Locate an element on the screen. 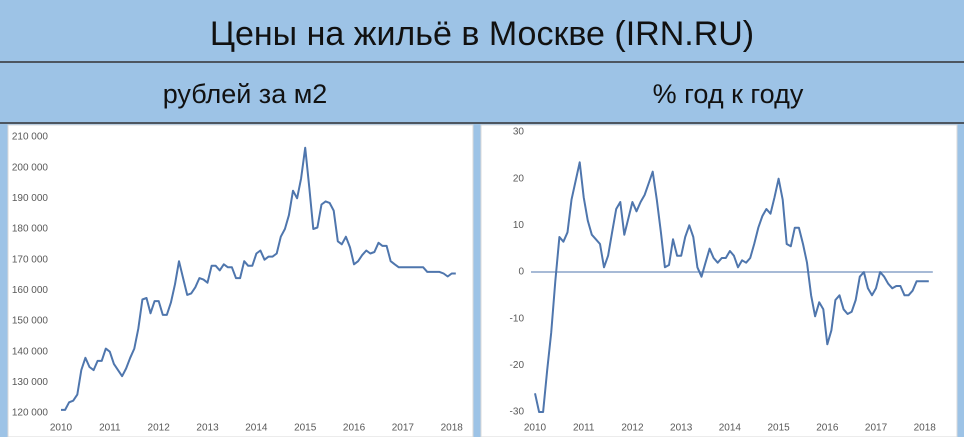  chart-subtitle: рублей за м2 is located at coordinates (245, 94).